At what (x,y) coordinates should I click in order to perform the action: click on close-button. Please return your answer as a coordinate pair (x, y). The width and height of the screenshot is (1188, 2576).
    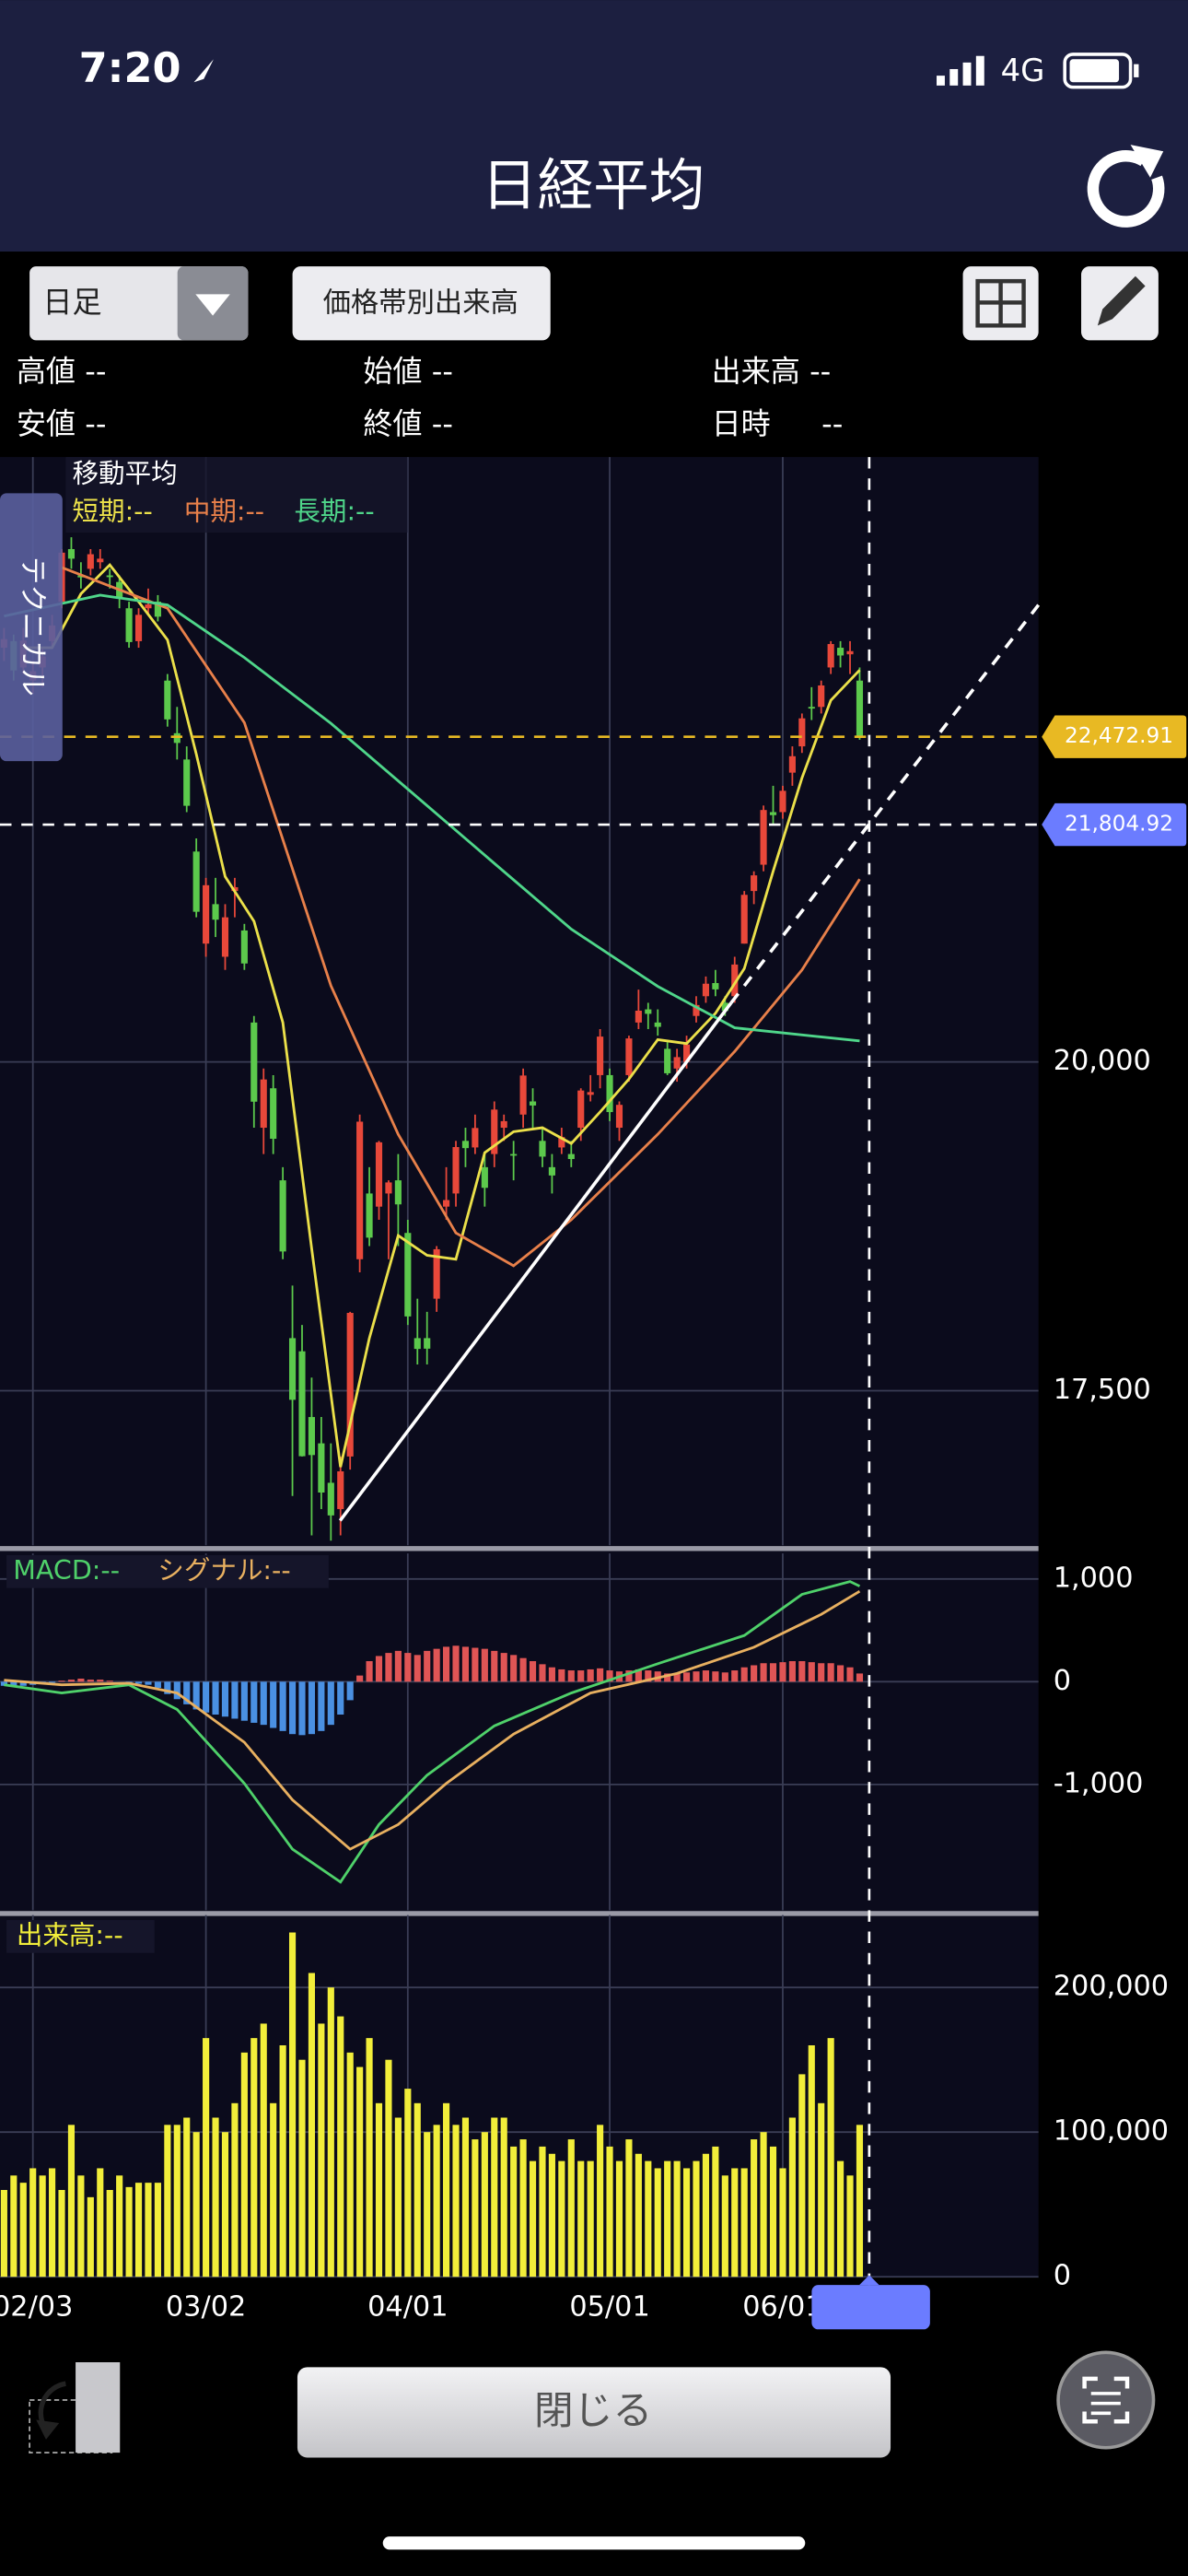
    Looking at the image, I should click on (594, 2412).